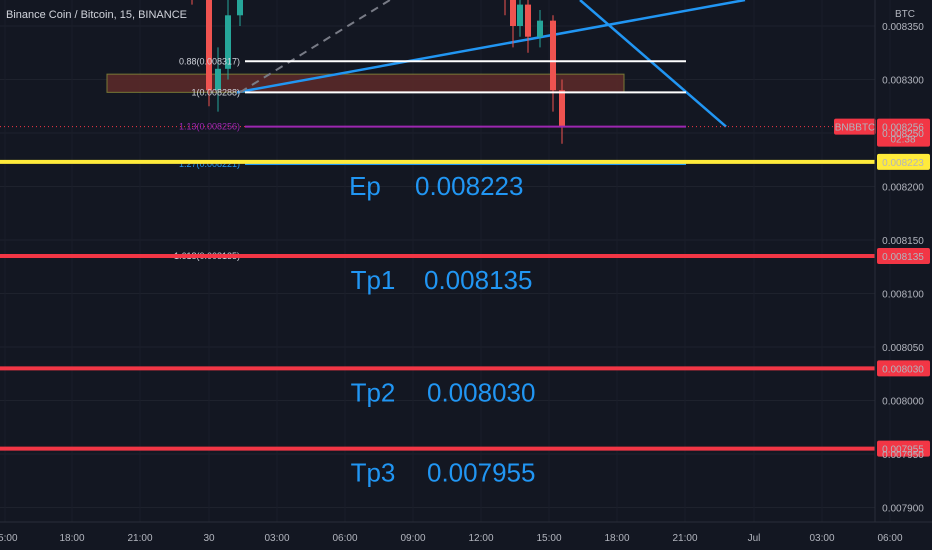  What do you see at coordinates (412, 538) in the screenshot?
I see `time-tick-label: 09:00` at bounding box center [412, 538].